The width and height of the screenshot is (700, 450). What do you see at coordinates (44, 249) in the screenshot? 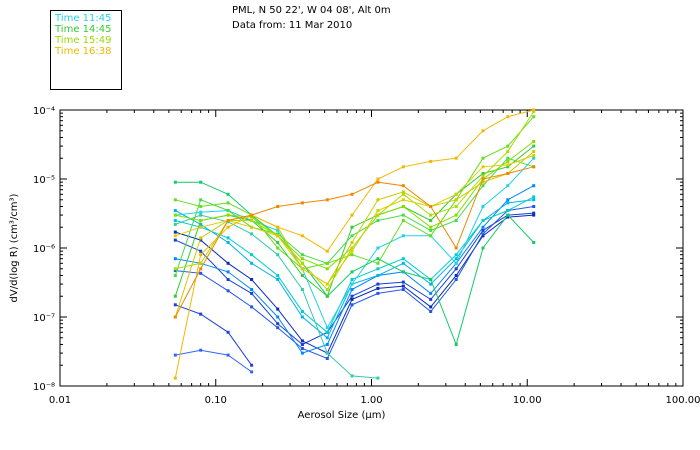
I see `y-tick-label: 10⁻⁶` at bounding box center [44, 249].